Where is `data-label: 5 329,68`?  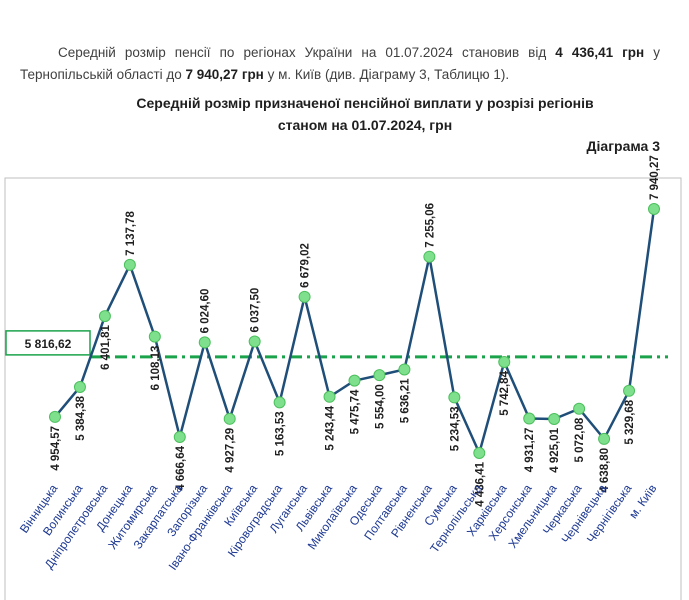
data-label: 5 329,68 is located at coordinates (630, 421).